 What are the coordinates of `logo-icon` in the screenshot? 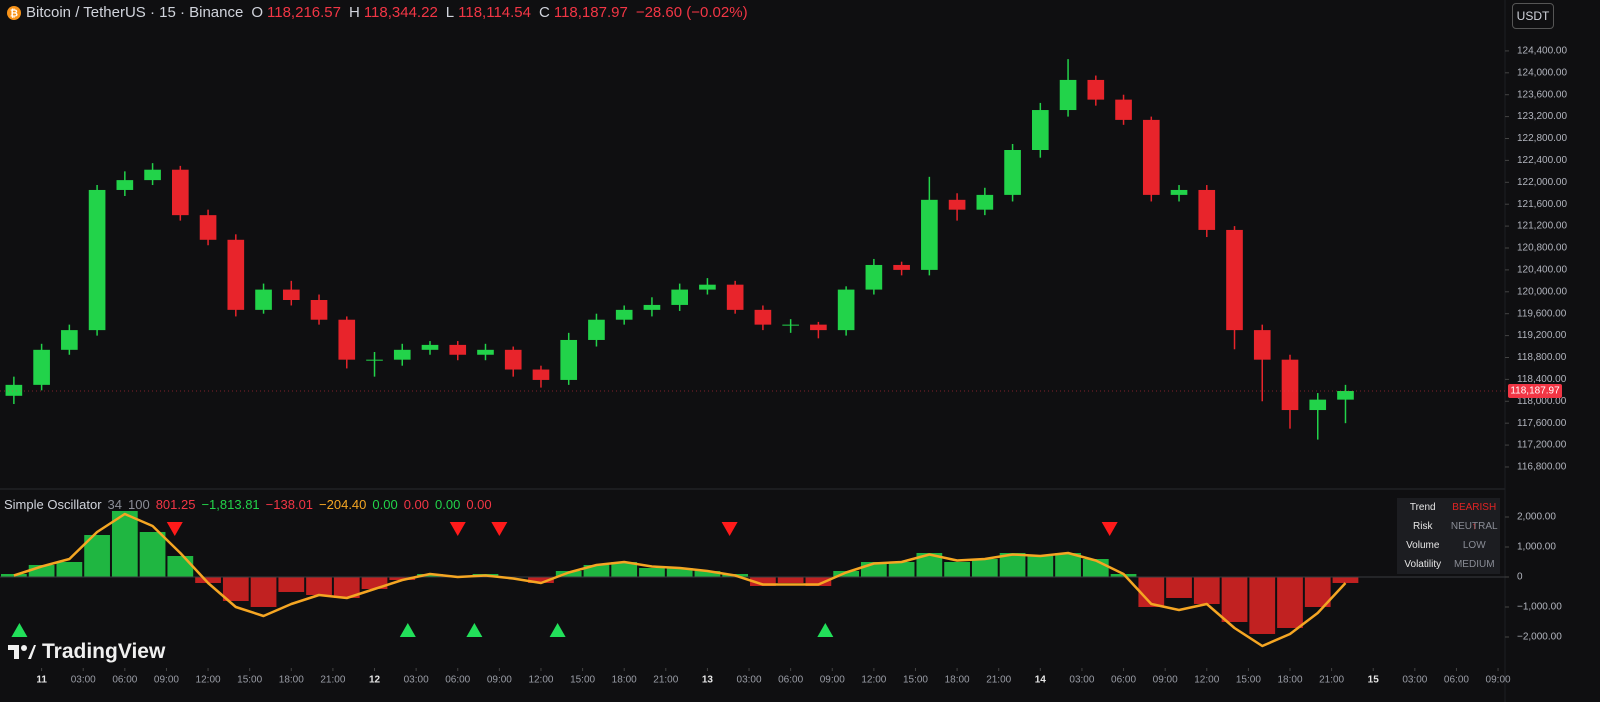 It's located at (22, 652).